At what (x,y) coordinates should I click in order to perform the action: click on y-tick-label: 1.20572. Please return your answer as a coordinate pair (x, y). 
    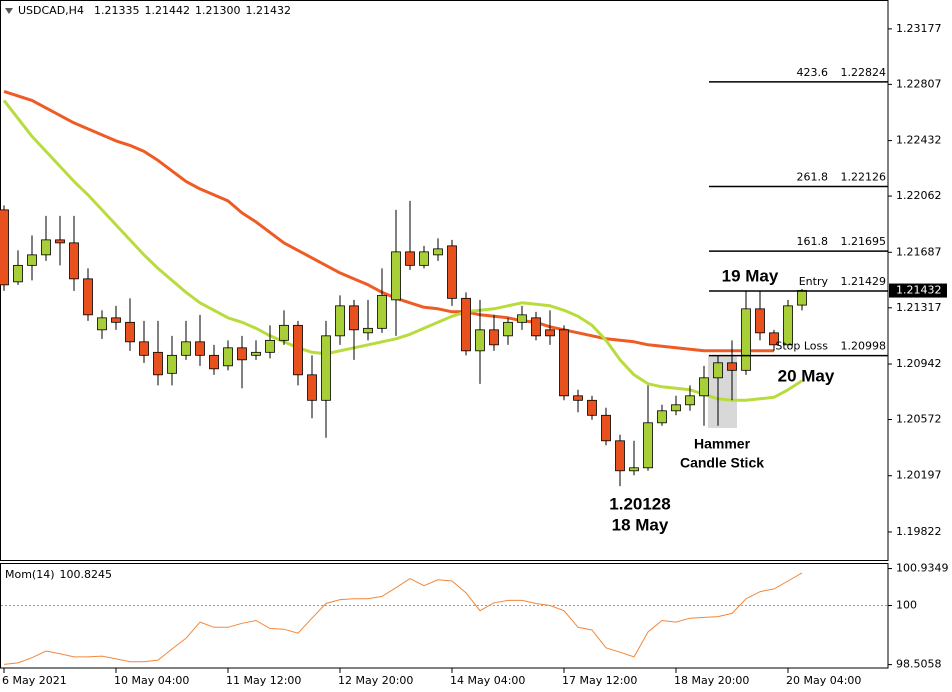
    Looking at the image, I should click on (919, 419).